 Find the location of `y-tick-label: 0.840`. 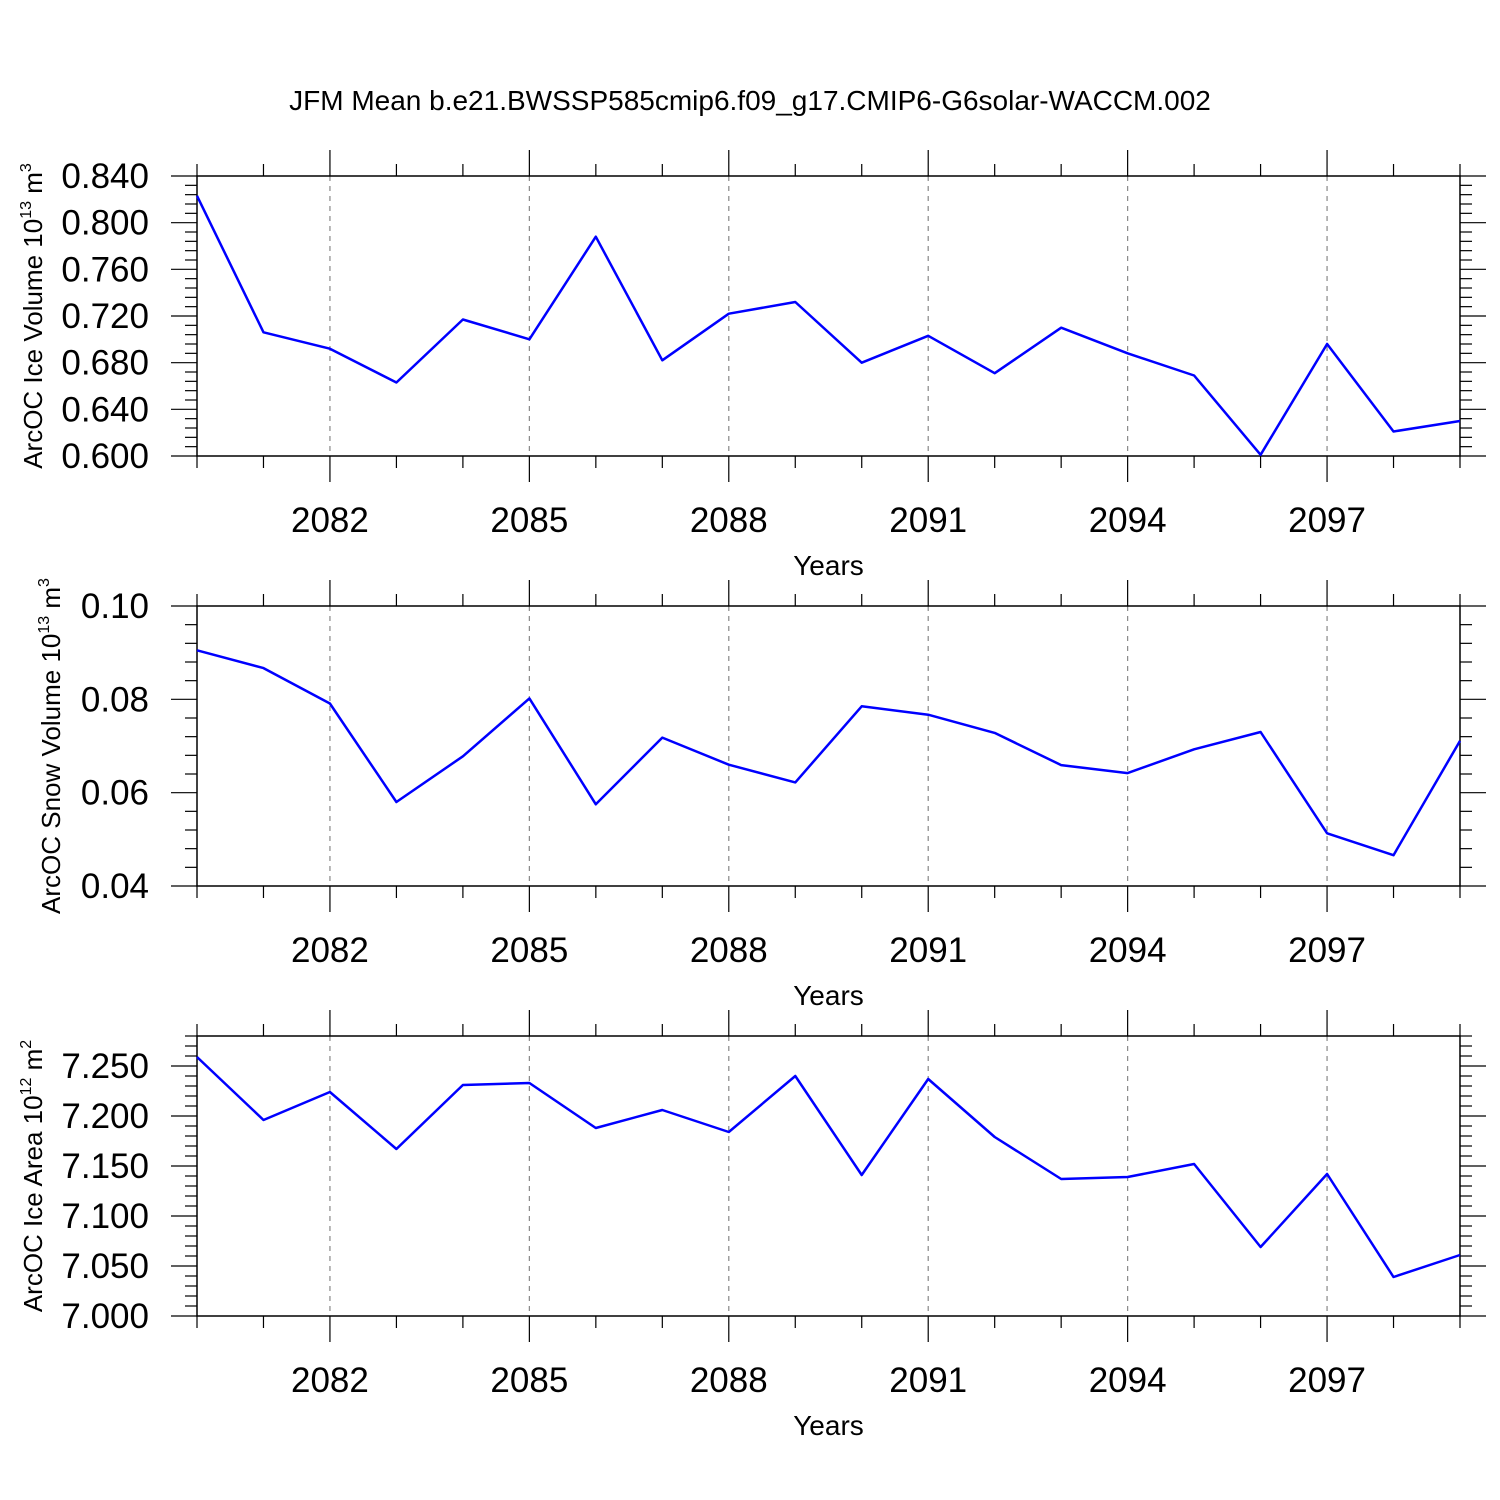

y-tick-label: 0.840 is located at coordinates (105, 176).